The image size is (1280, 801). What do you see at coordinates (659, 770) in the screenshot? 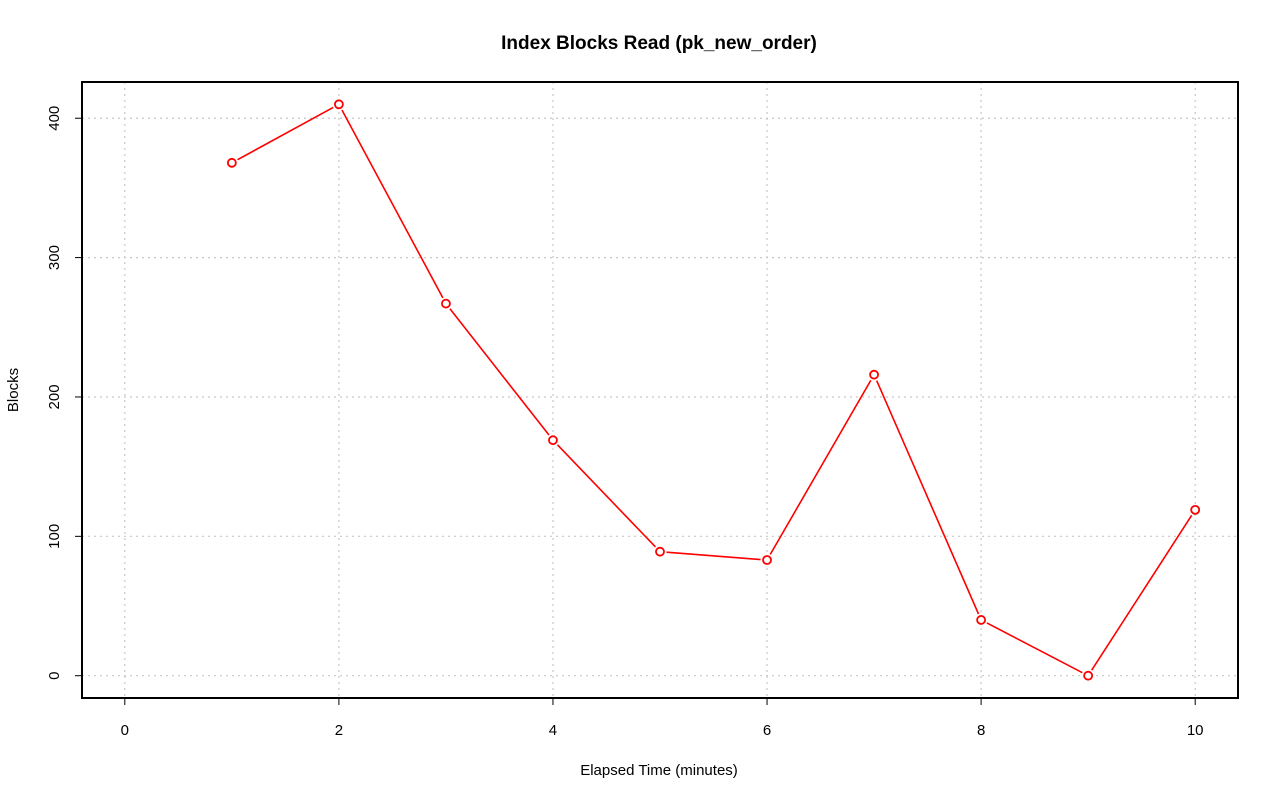
I see `x-axis-label: Elapsed Time (minutes)` at bounding box center [659, 770].